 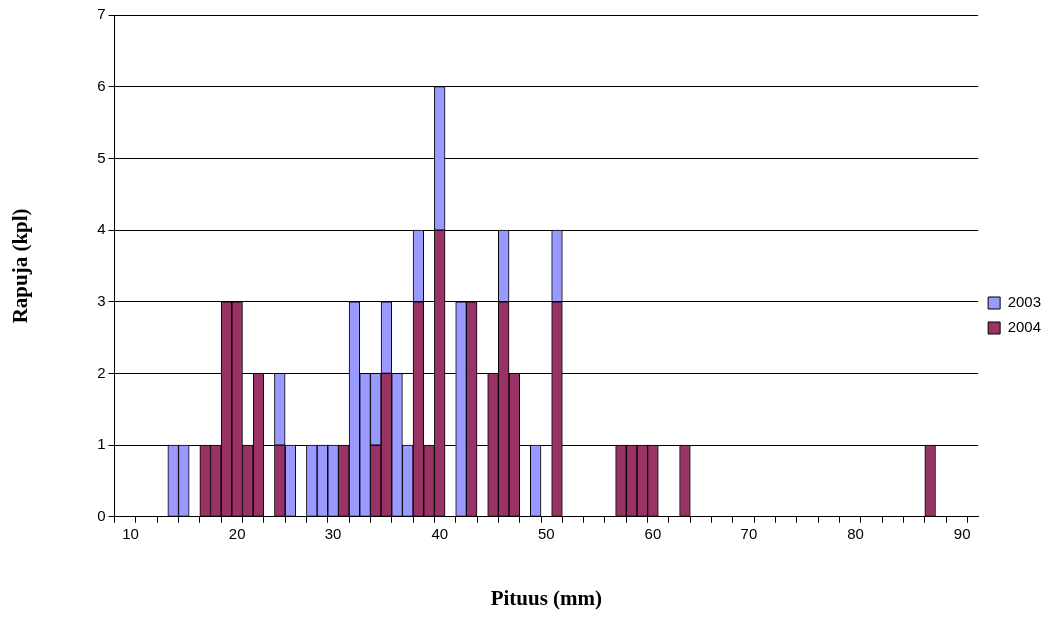 I want to click on x-tick-label: 40, so click(x=440, y=533).